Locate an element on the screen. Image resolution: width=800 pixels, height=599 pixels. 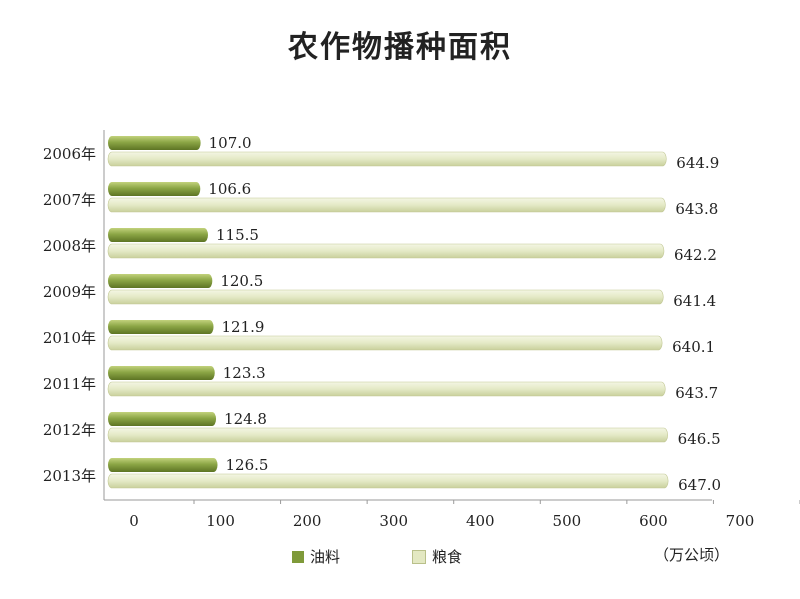
x-tick-label: 0 is located at coordinates (134, 521).